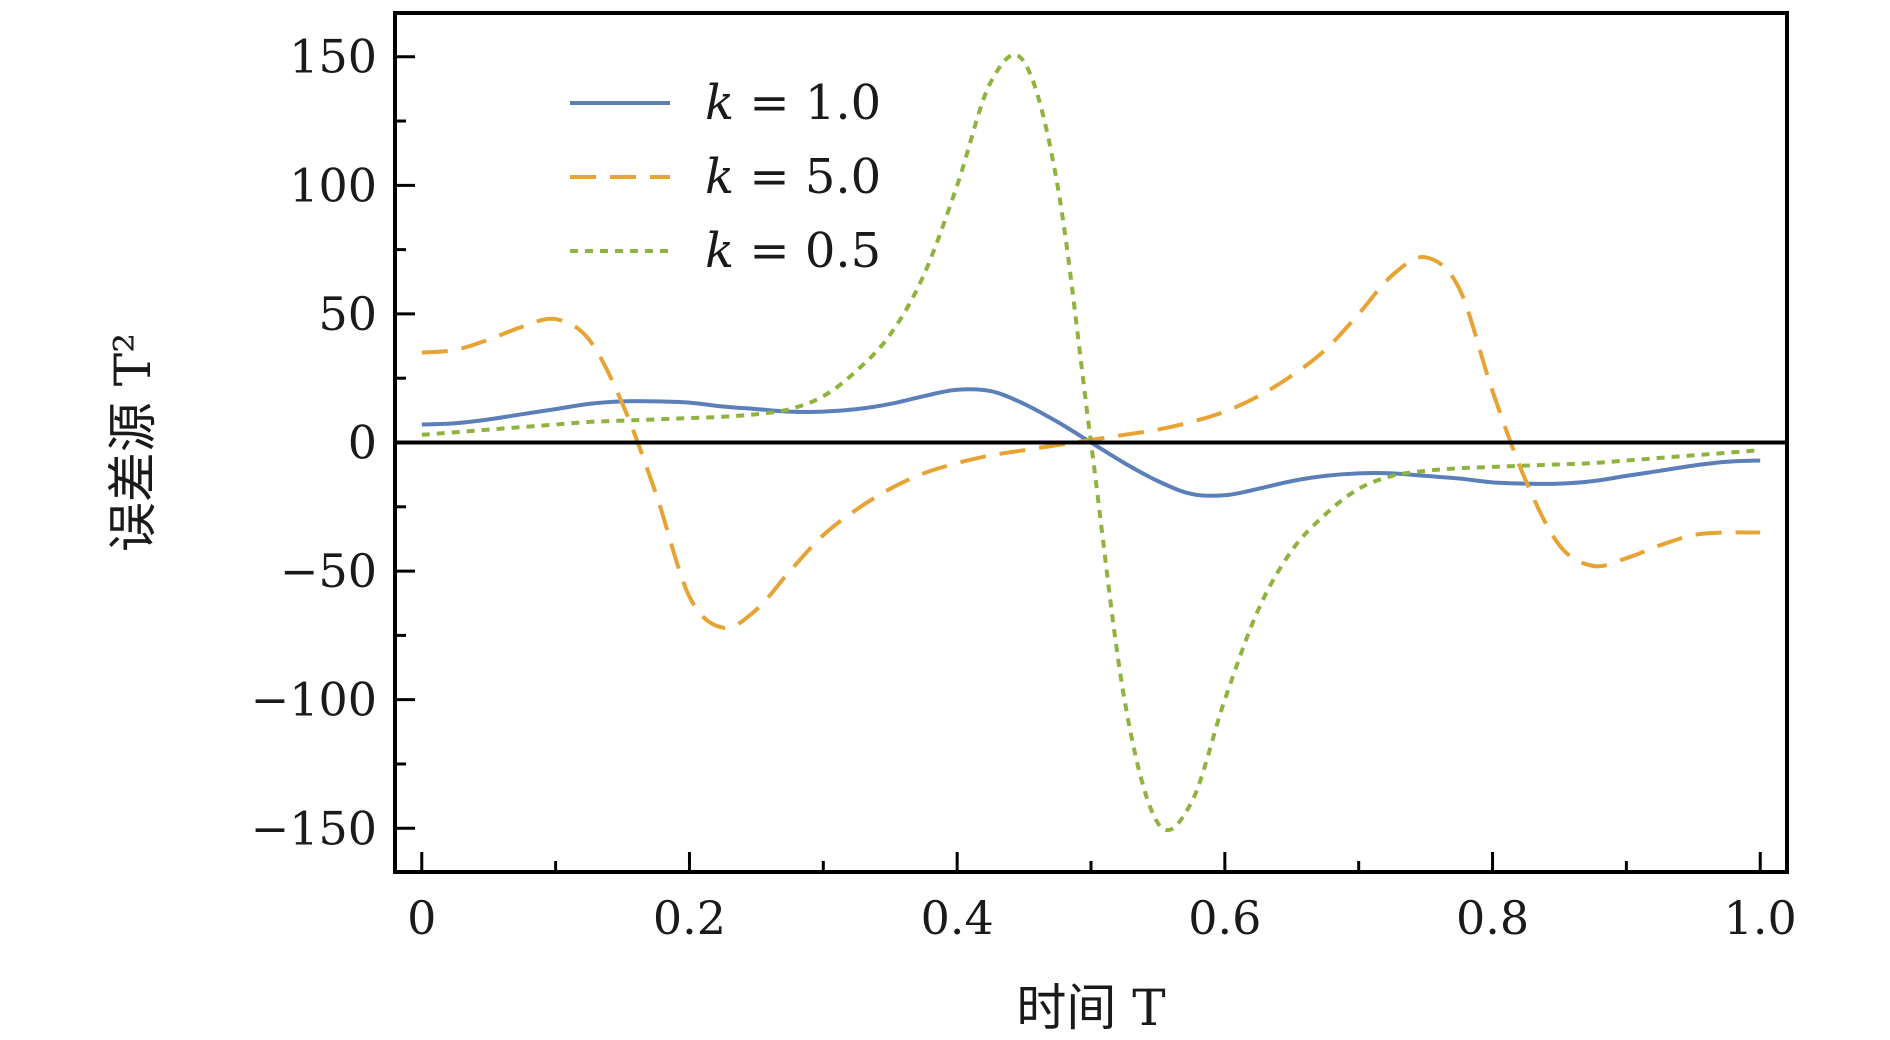 Image resolution: width=1890 pixels, height=1040 pixels. Describe the element at coordinates (333, 57) in the screenshot. I see `y-tick-label: 150` at that location.